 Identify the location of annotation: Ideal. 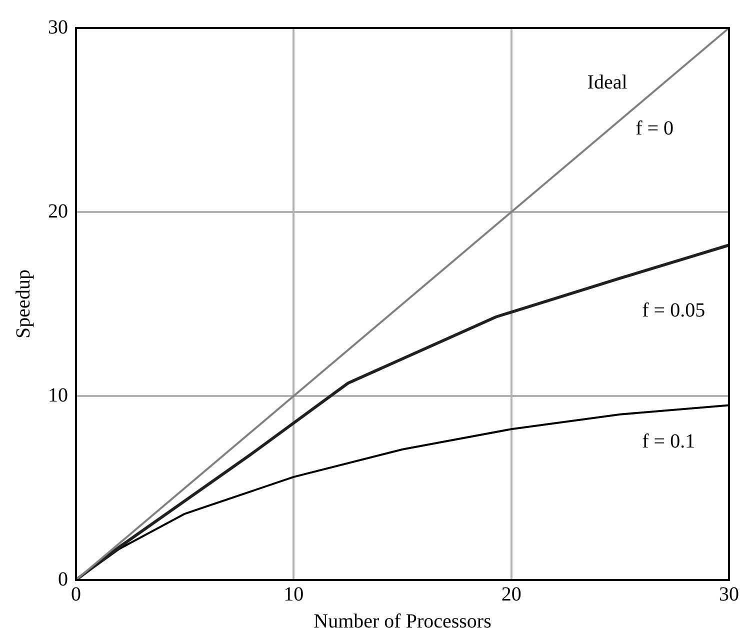
(607, 82).